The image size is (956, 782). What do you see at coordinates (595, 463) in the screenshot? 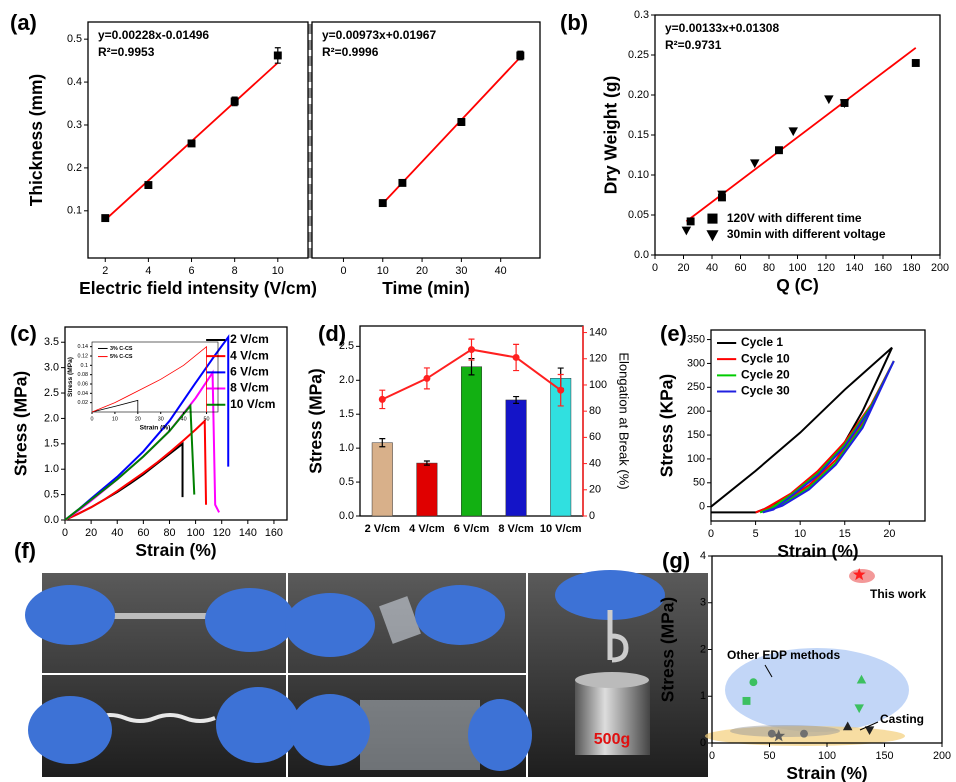
I see `y2-tick-label: 40` at bounding box center [595, 463].